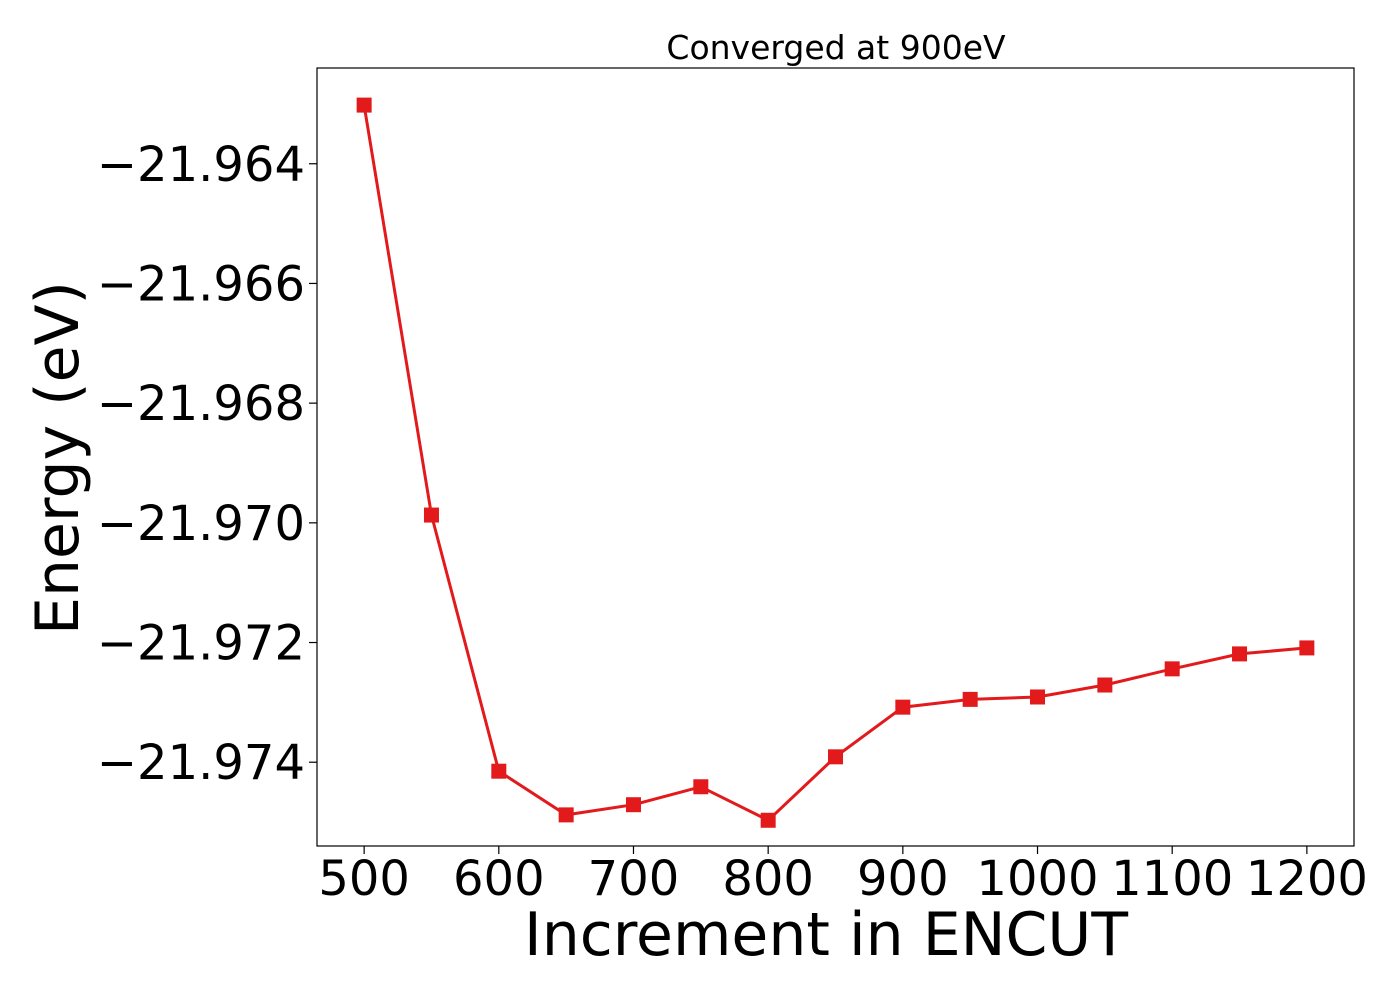  Describe the element at coordinates (201, 284) in the screenshot. I see `y-tick-label: −21.966` at that location.